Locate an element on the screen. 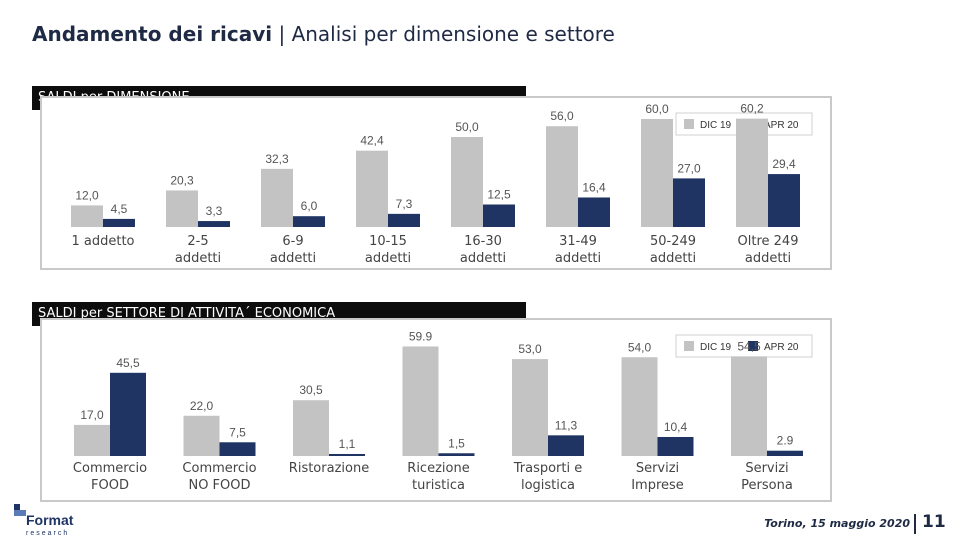 The width and height of the screenshot is (960, 542). logo-text: Format is located at coordinates (50, 520).